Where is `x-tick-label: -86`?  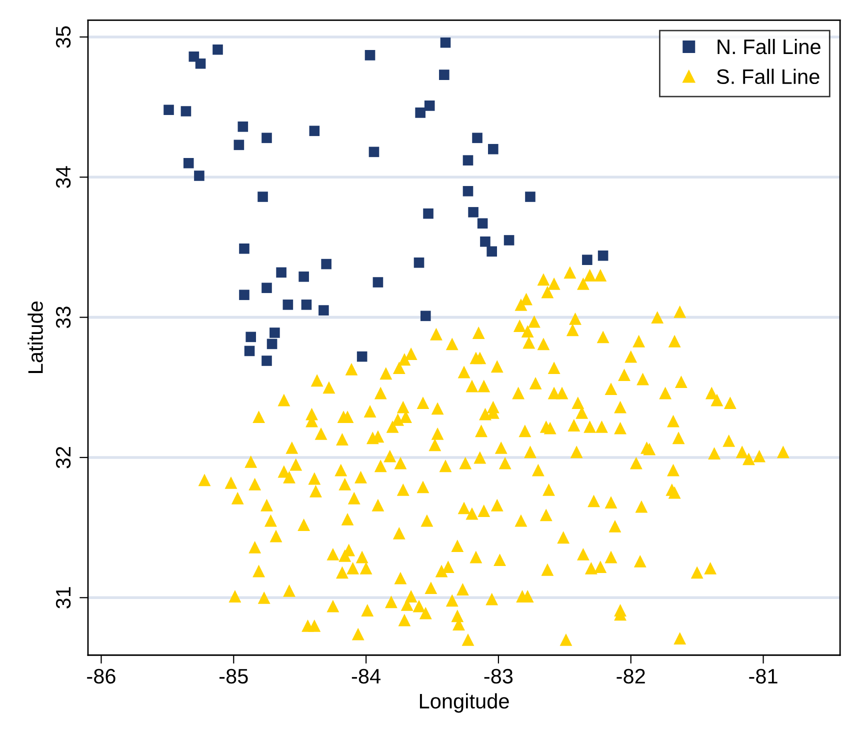 x-tick-label: -86 is located at coordinates (101, 676).